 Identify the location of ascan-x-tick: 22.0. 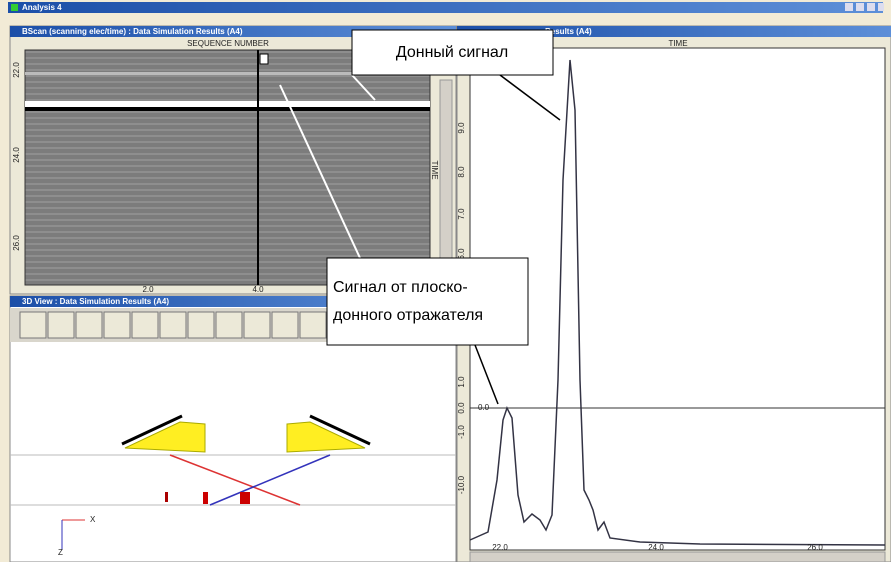
(500, 547).